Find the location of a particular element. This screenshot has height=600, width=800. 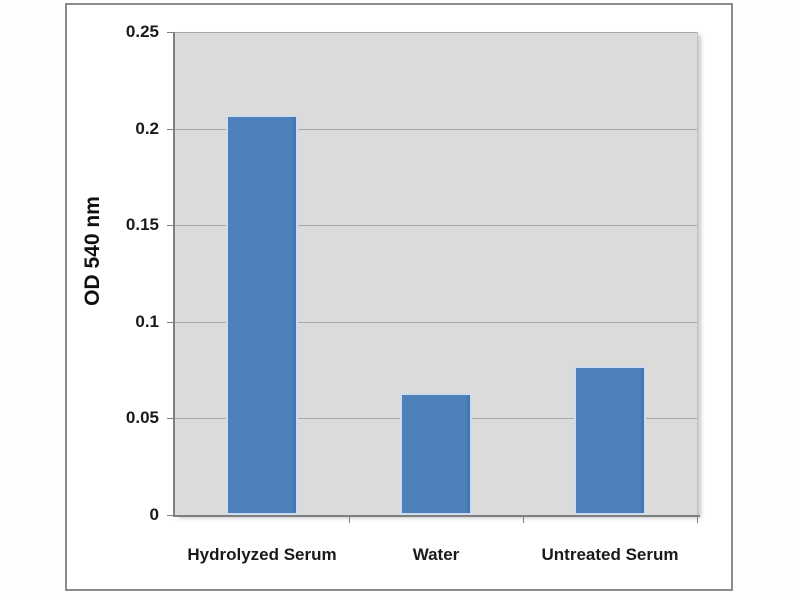

y-tick-mark-0.1 is located at coordinates (170, 322).